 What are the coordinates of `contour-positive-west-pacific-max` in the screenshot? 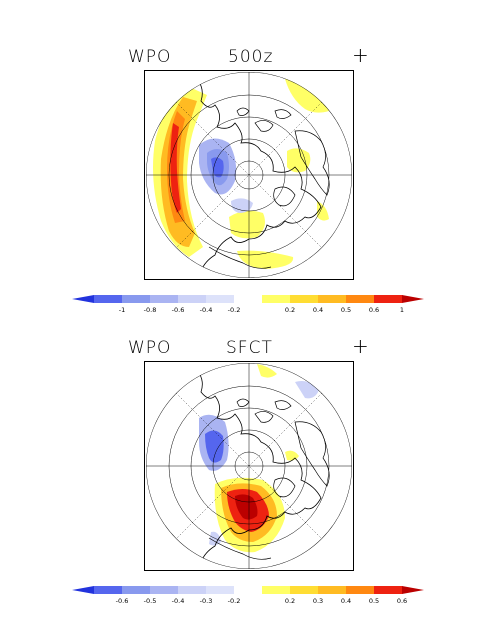 It's located at (175, 168).